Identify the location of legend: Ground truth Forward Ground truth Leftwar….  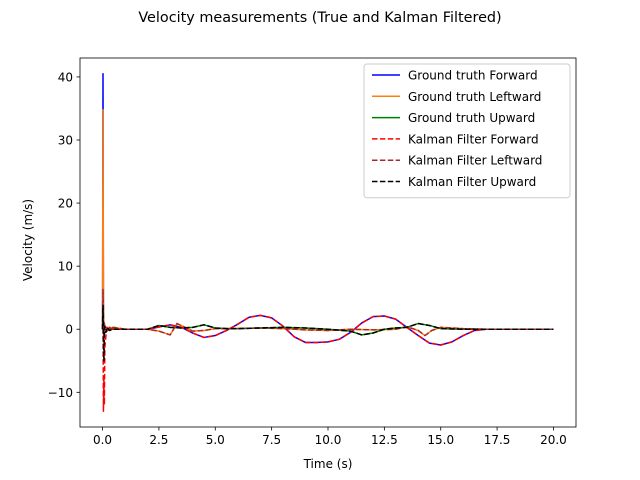
(467, 131).